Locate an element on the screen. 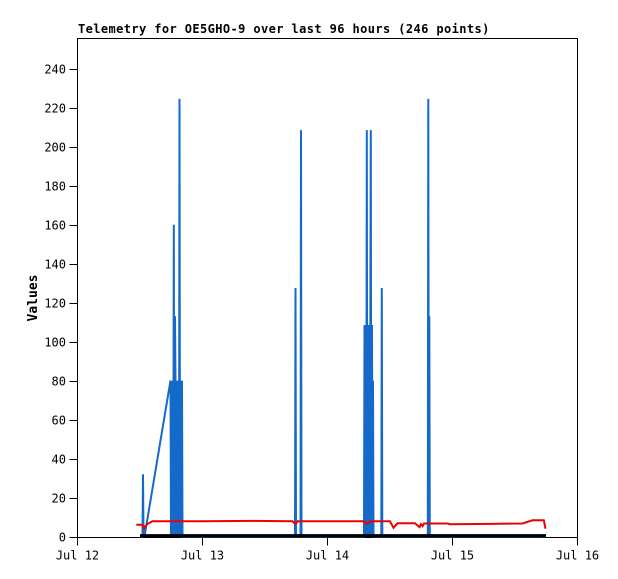  y-axis-label: Values is located at coordinates (33, 298).